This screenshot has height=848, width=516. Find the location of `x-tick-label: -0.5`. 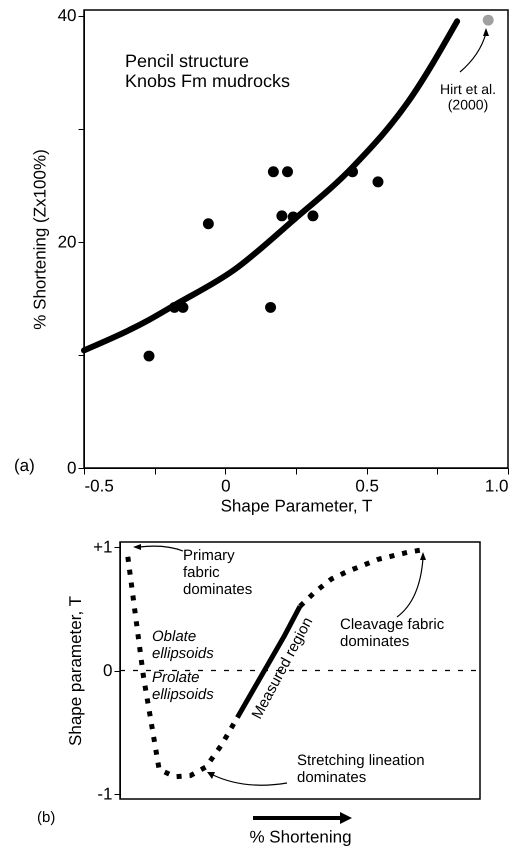

x-tick-label: -0.5 is located at coordinates (99, 486).